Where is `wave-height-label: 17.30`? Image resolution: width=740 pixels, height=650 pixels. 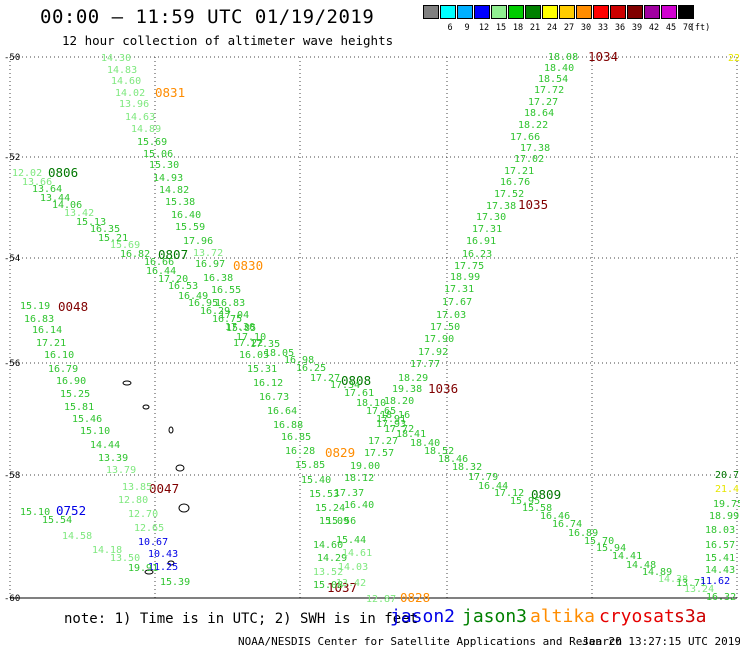
wave-height-label: 17.30 is located at coordinates (240, 327).